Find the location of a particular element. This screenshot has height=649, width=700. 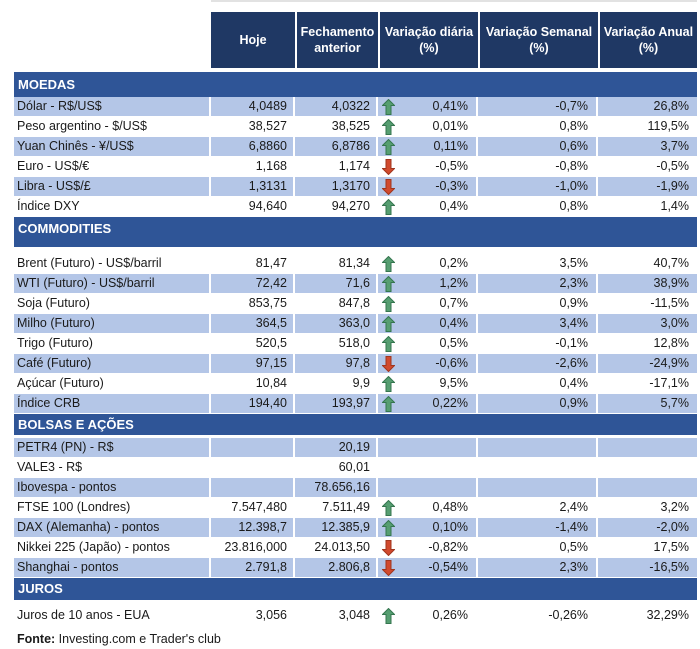

annual-variation-value: -24,9% is located at coordinates (647, 364).